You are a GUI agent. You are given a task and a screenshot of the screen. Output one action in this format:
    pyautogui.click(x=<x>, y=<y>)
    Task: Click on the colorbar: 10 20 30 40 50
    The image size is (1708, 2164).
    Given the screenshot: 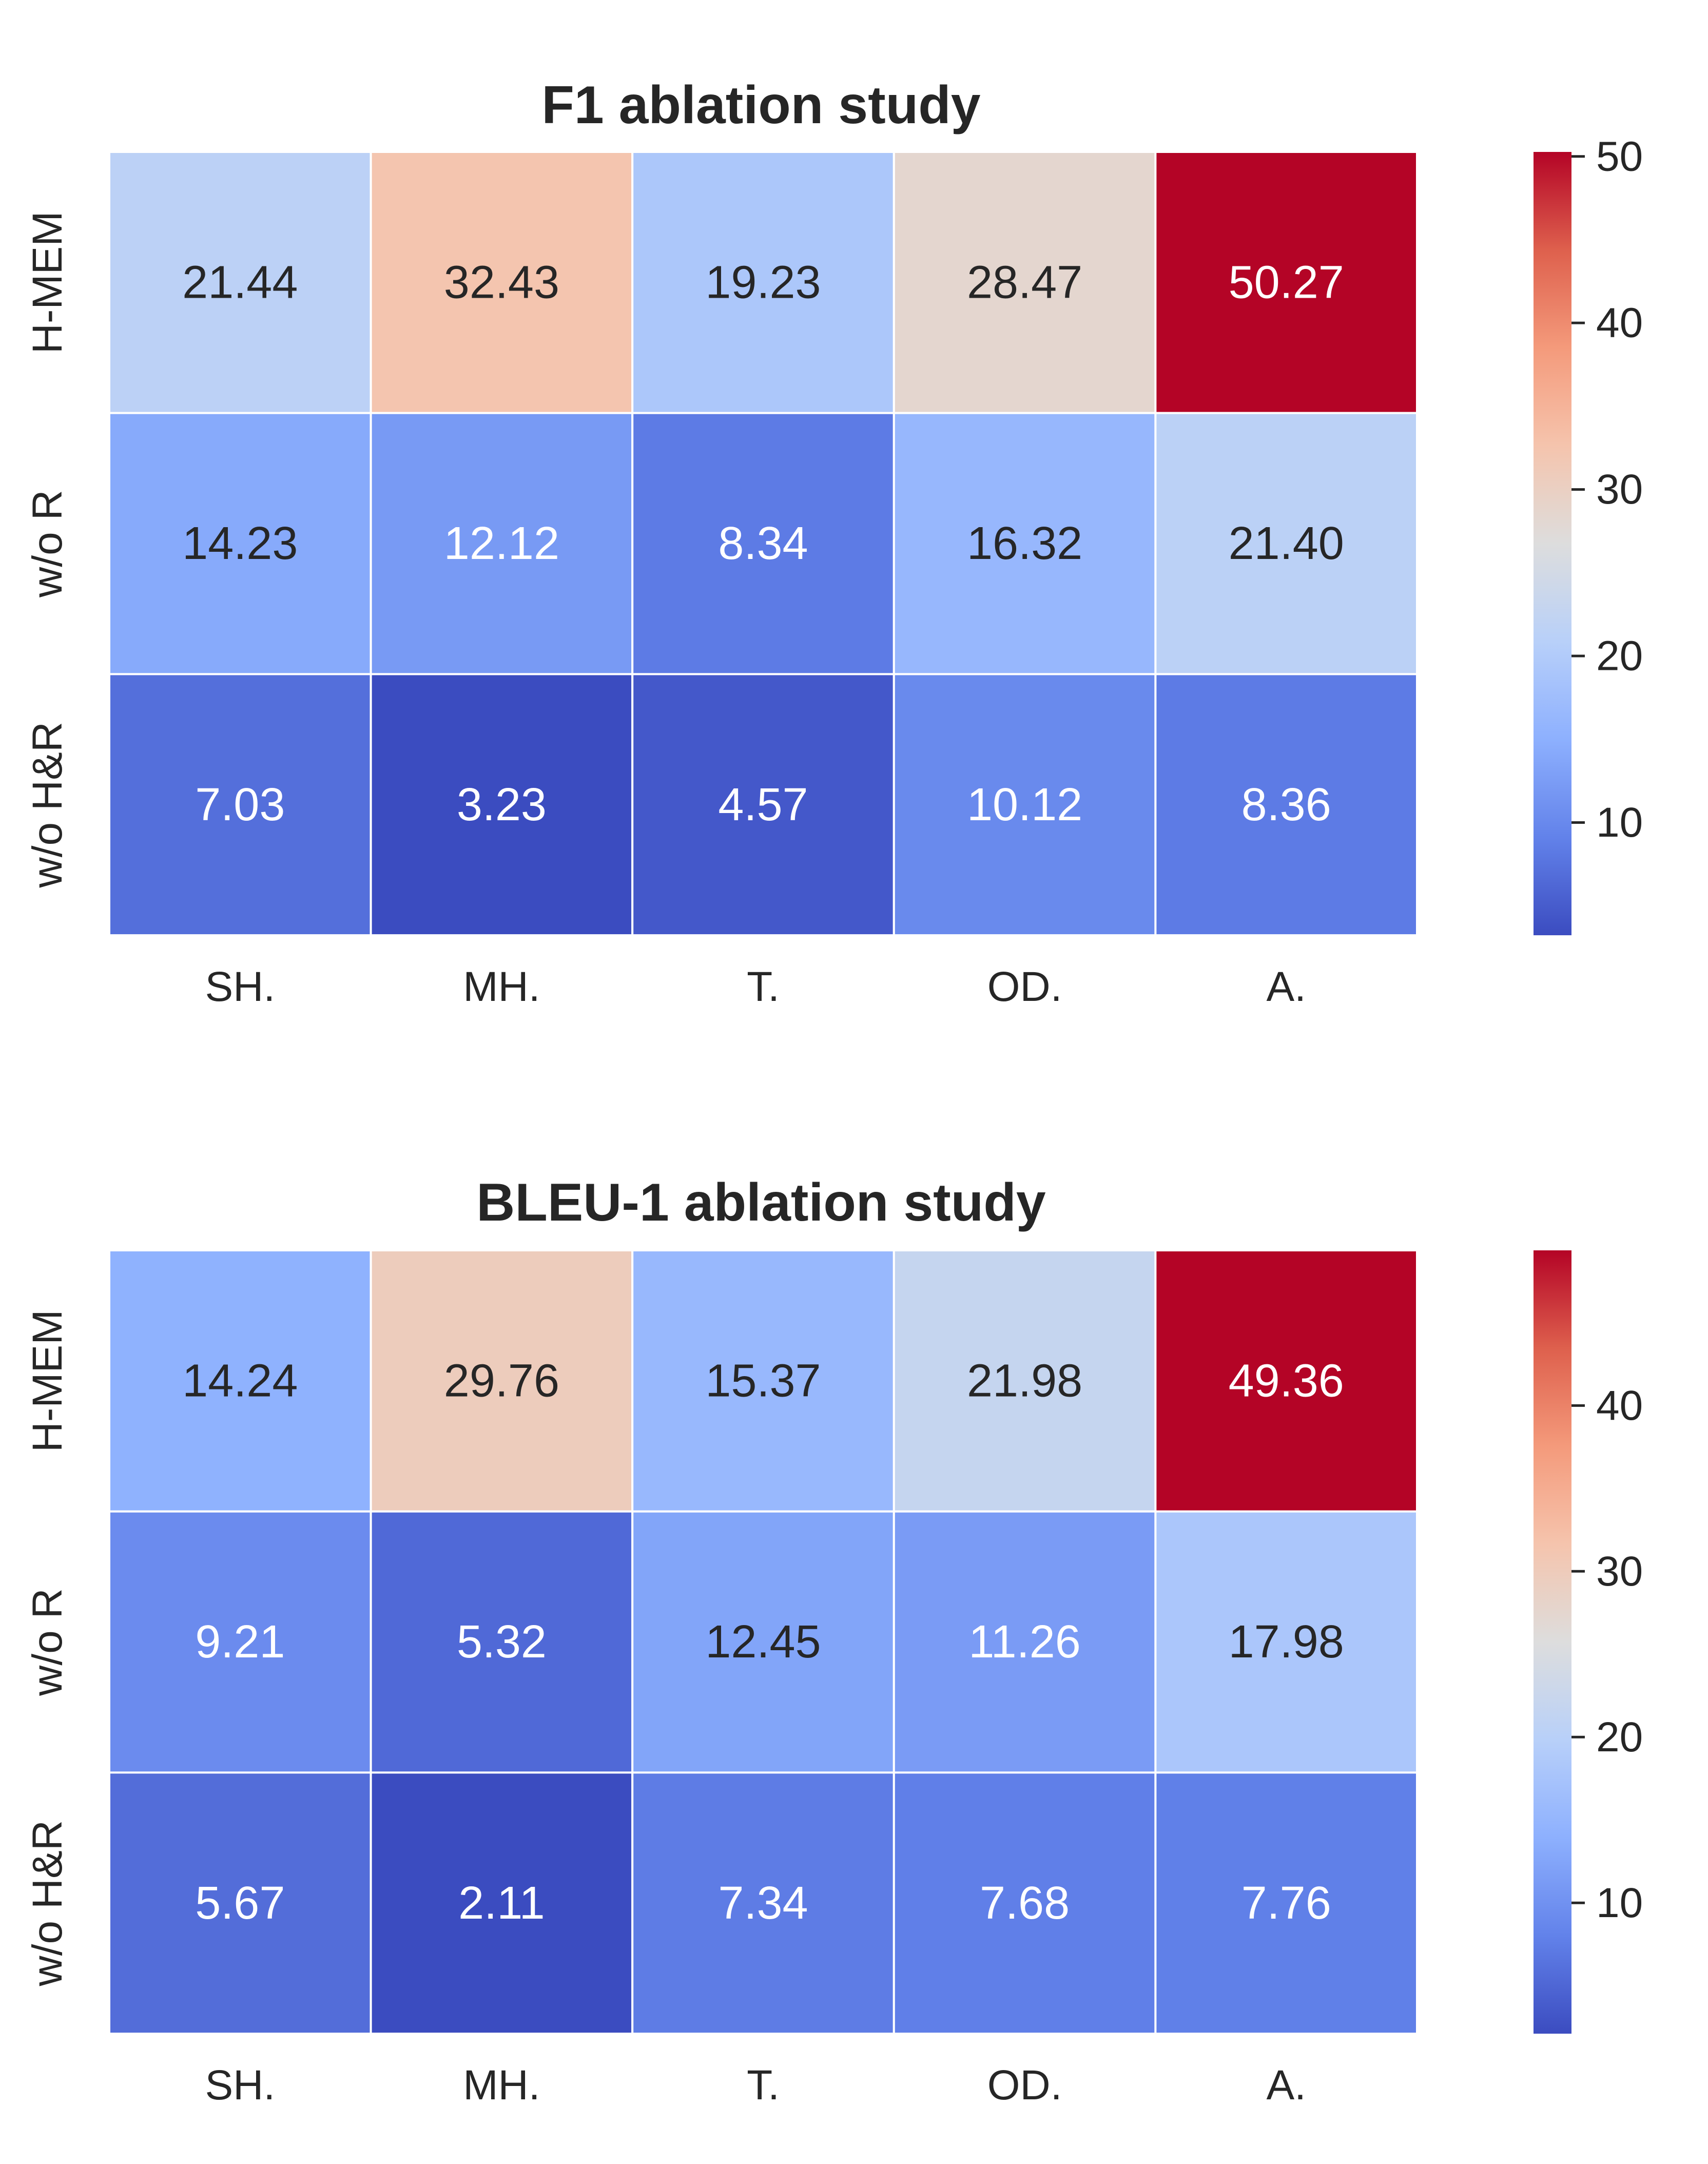 What is the action you would take?
    pyautogui.click(x=1588, y=534)
    